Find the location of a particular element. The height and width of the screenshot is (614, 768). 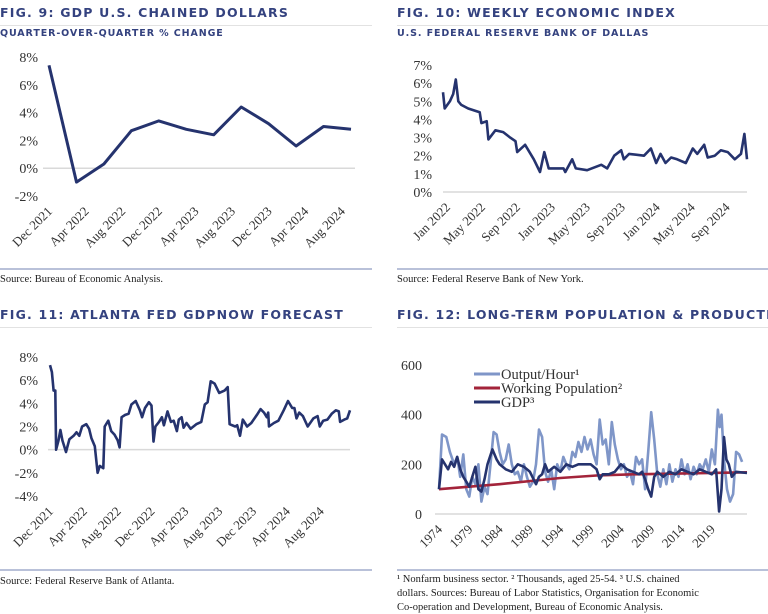

fig9-source: Source: Bureau of Economic Analysis. is located at coordinates (82, 279).